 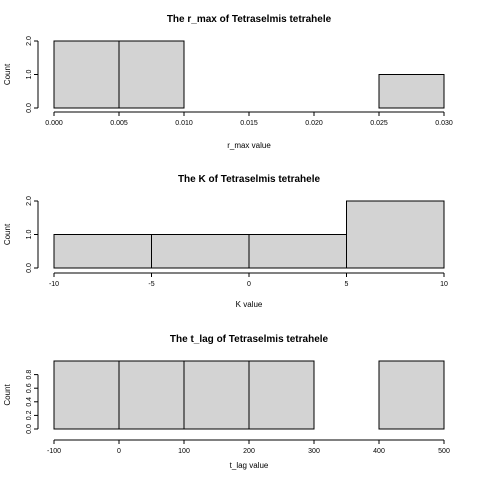 What do you see at coordinates (249, 19) in the screenshot?
I see `chart-title: The r_max of Tetraselmis tetrahele` at bounding box center [249, 19].